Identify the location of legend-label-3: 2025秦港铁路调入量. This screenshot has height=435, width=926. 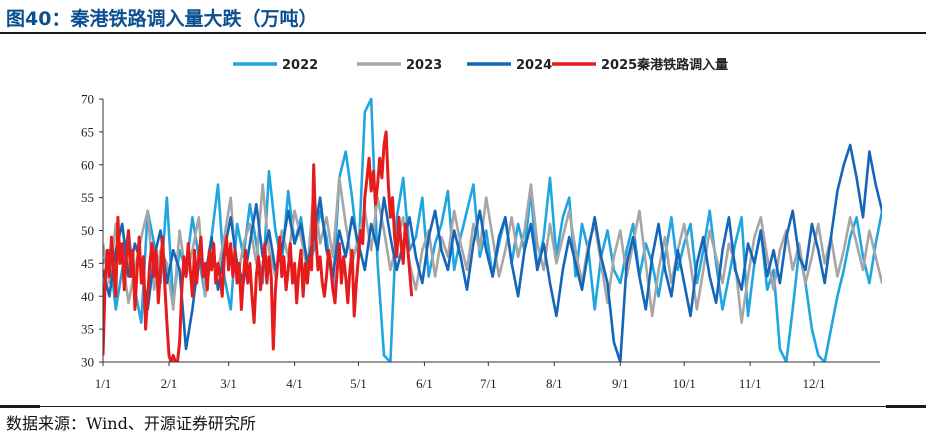
(664, 65).